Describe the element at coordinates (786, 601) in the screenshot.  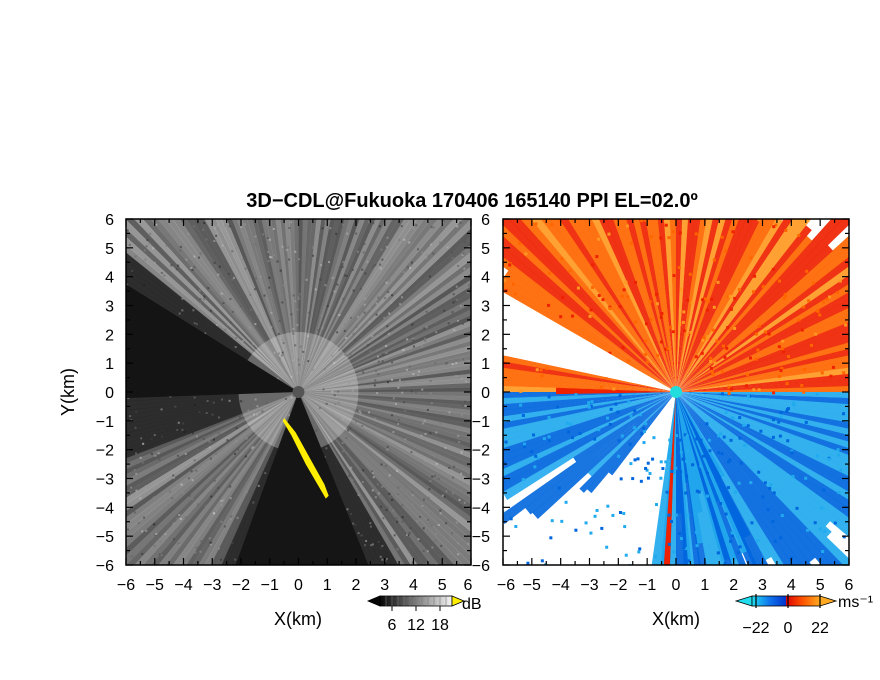
I see `colorbar-gradient` at that location.